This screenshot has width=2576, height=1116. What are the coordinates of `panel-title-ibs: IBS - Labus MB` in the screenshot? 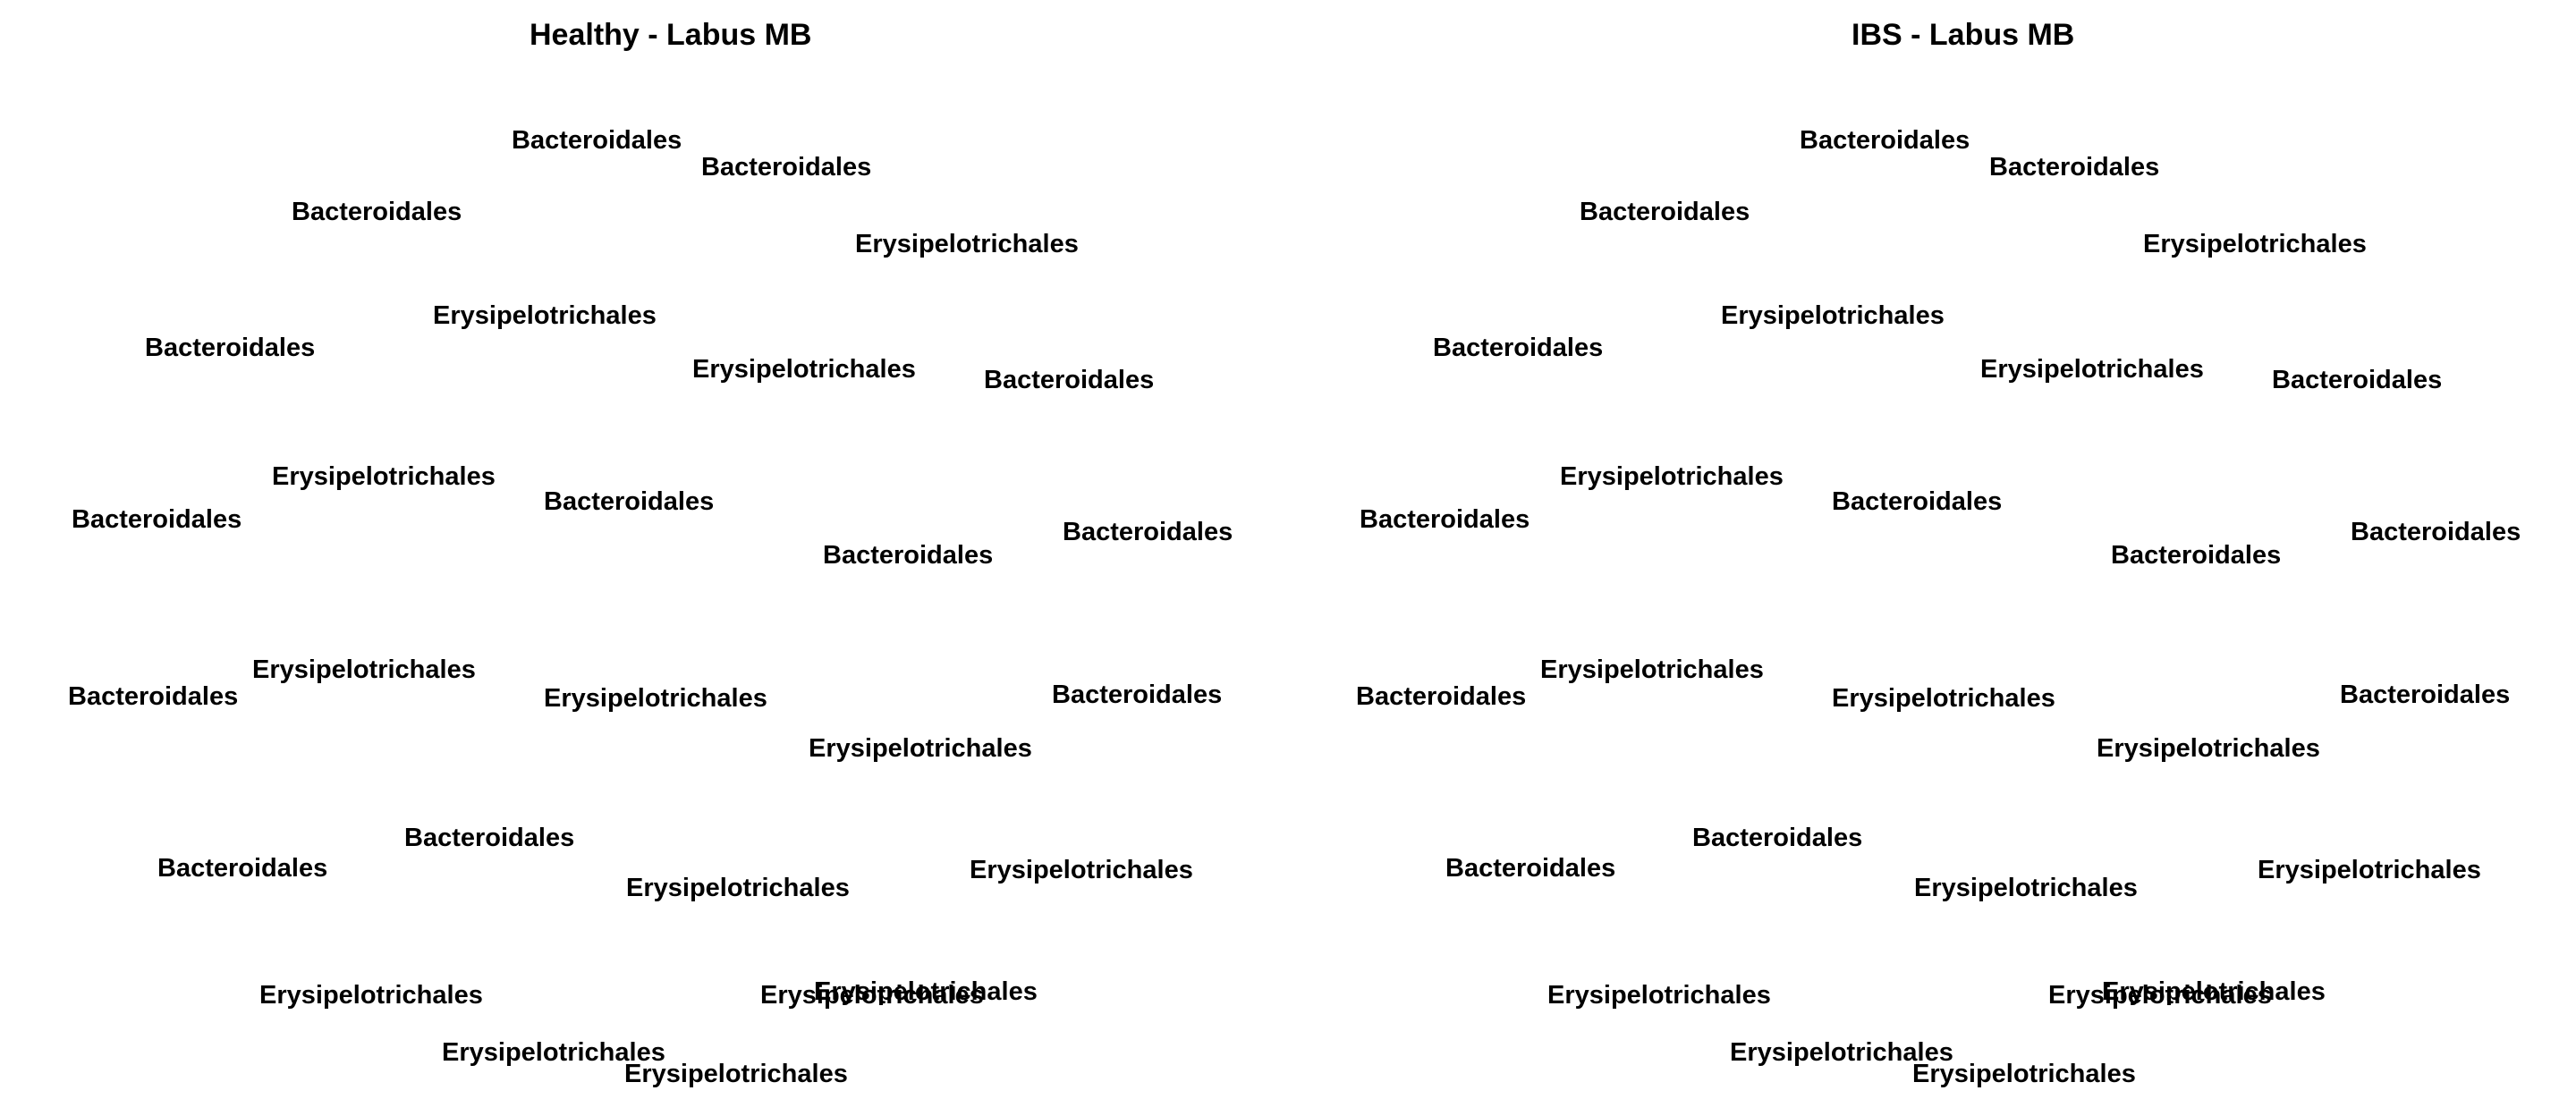 It's located at (1963, 35).